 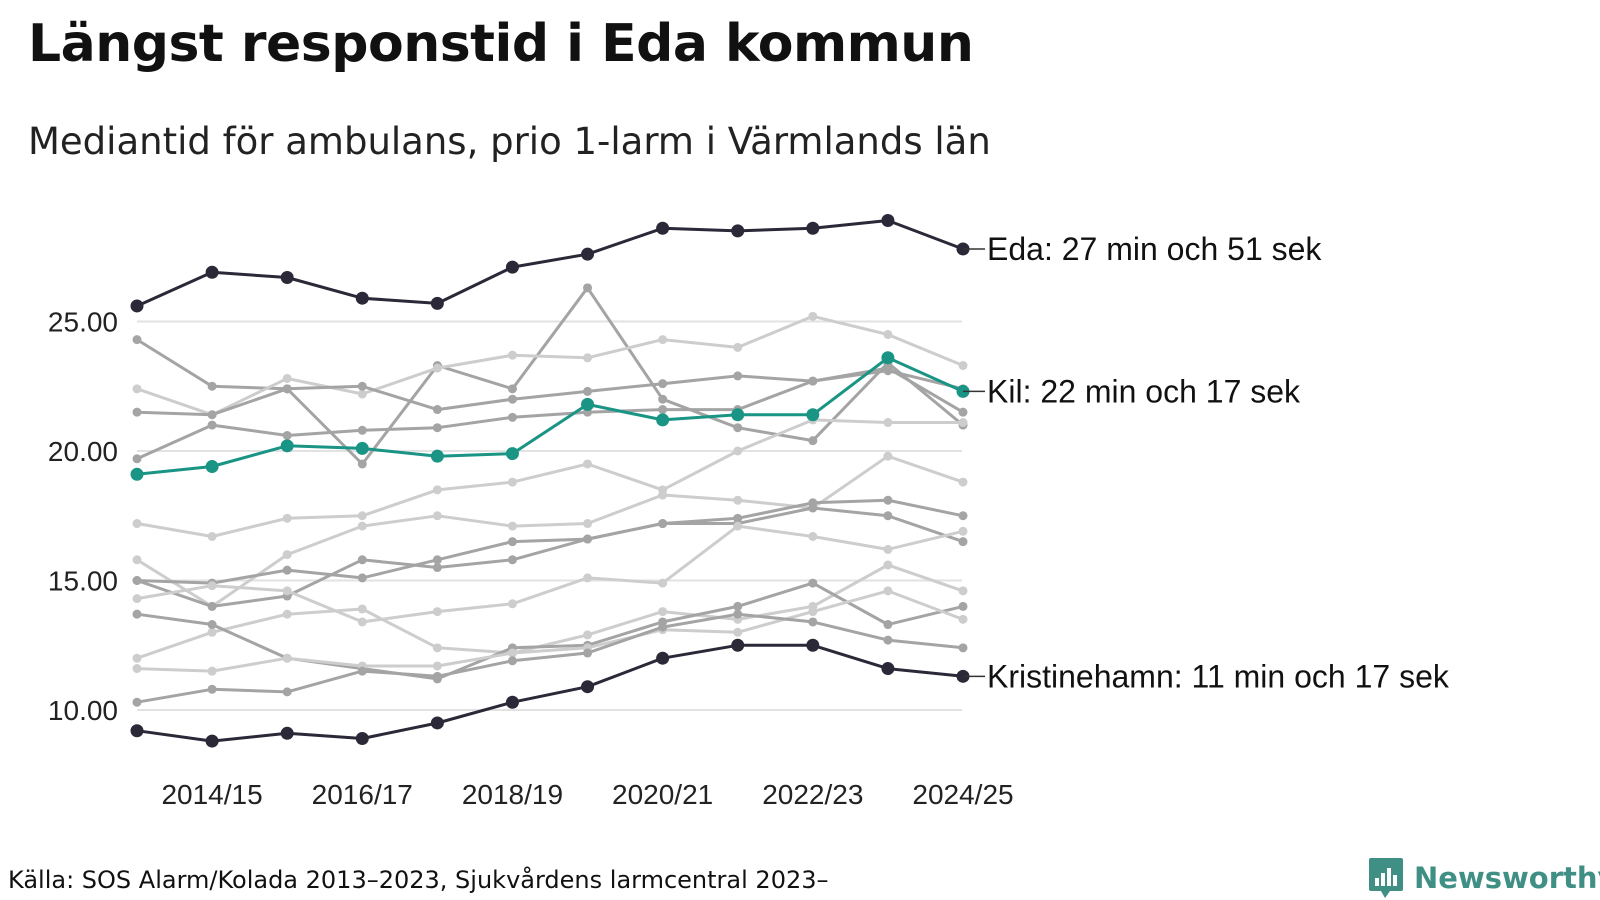 I want to click on series-övrig-kommun-10, so click(x=550, y=611).